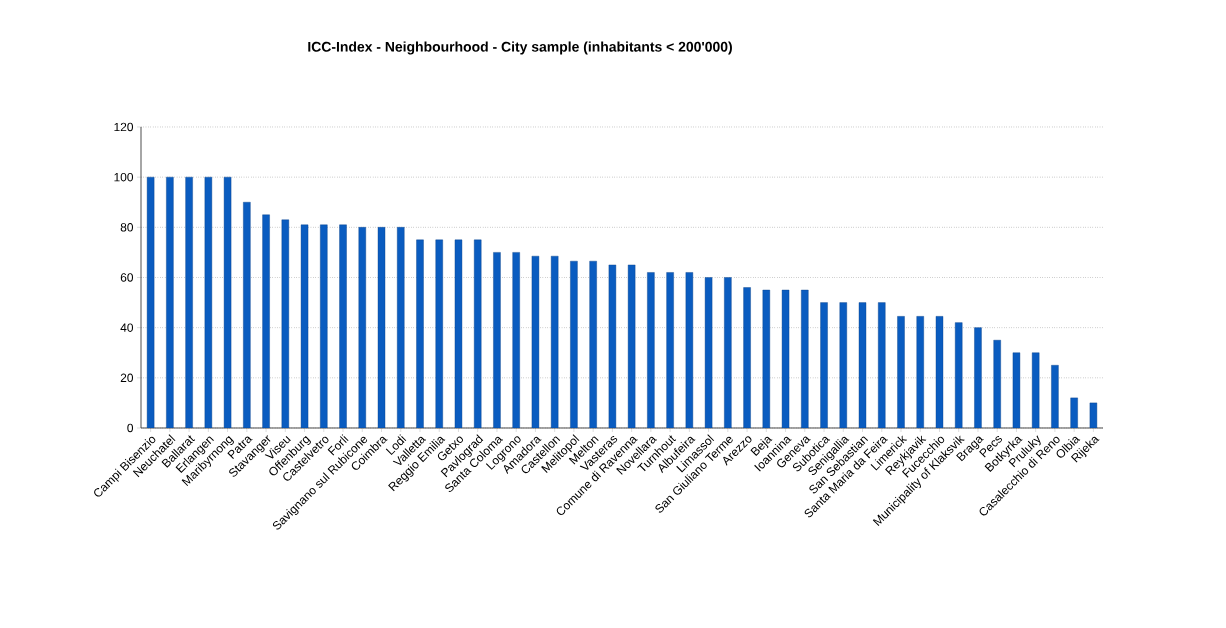 Image resolution: width=1226 pixels, height=628 pixels. I want to click on y-tick-label: 100, so click(124, 177).